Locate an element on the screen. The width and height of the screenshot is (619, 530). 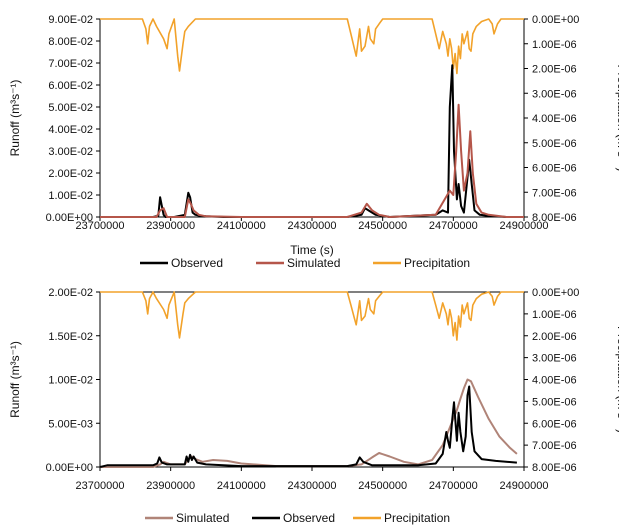
top-y2-tick-label: 1.00E-06 is located at coordinates (554, 45).